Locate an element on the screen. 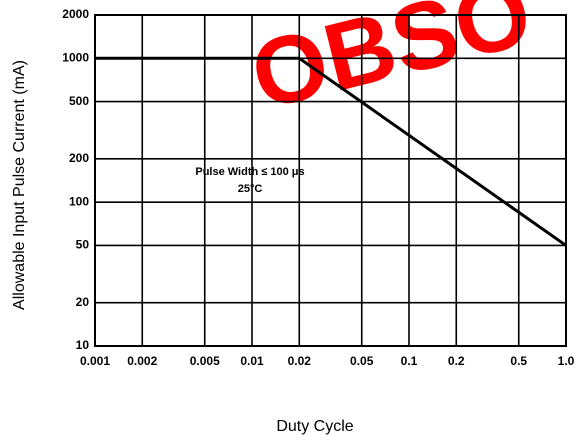  annotation: 25°C is located at coordinates (250, 189).